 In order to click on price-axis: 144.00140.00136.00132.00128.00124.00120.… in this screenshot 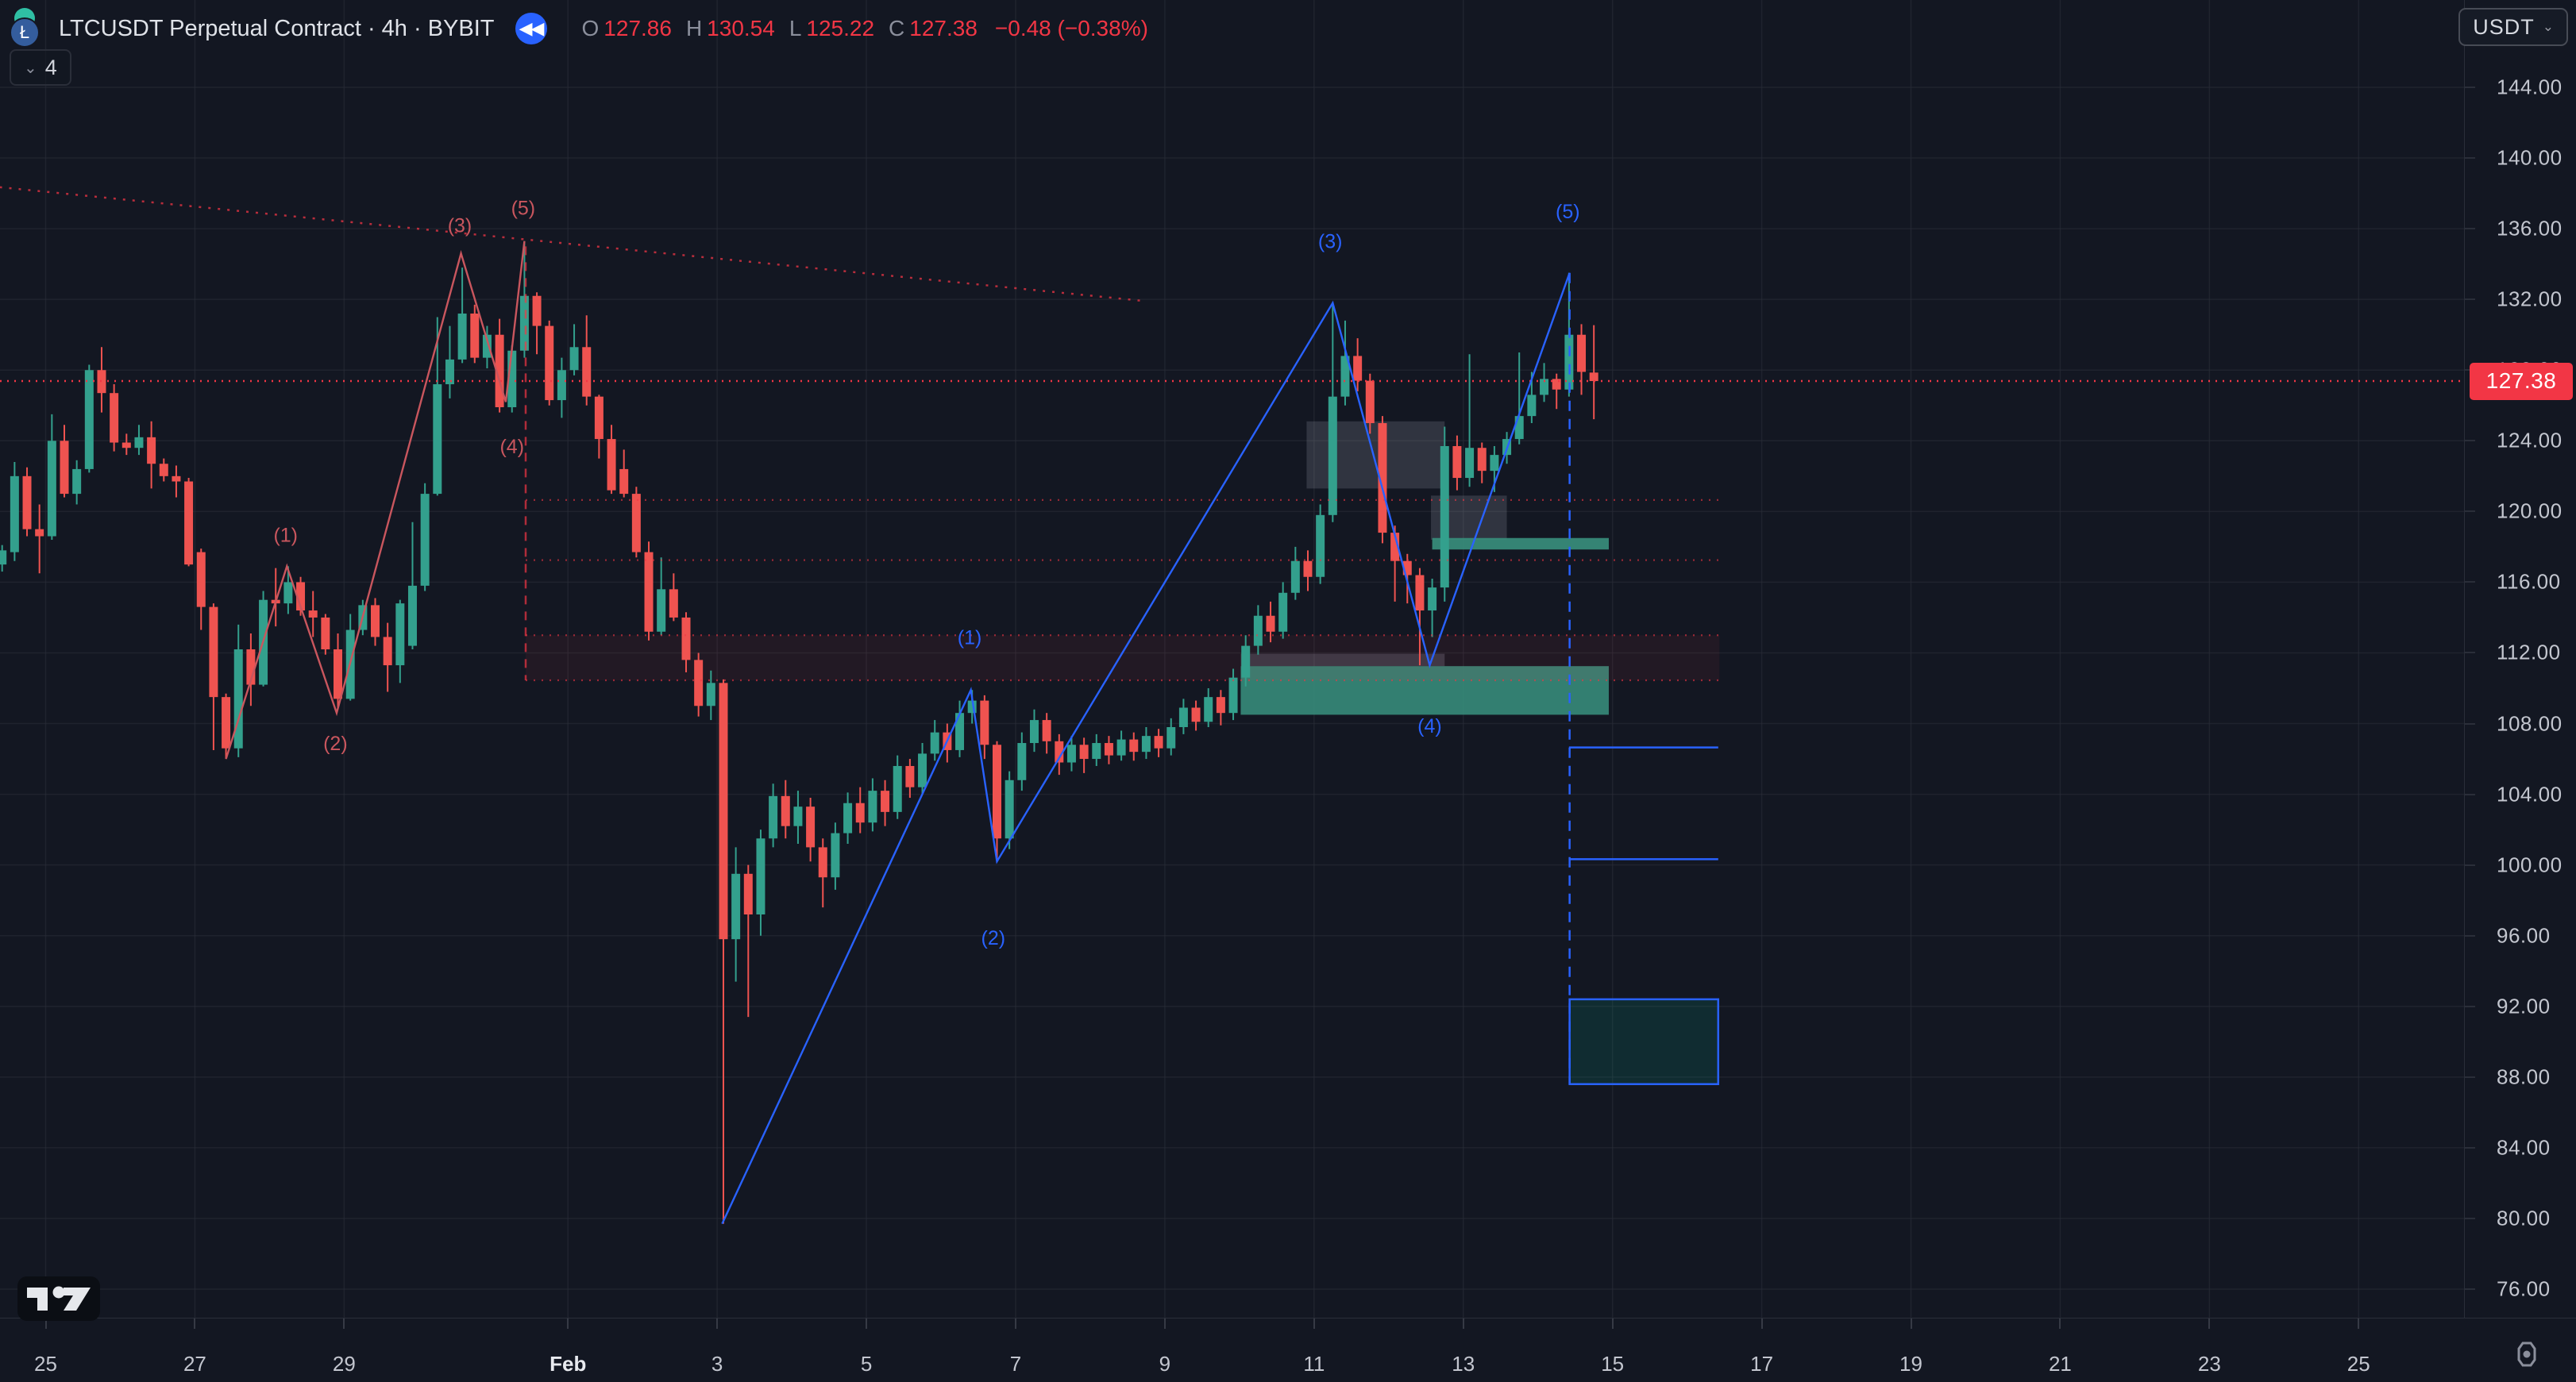, I will do `click(2520, 659)`.